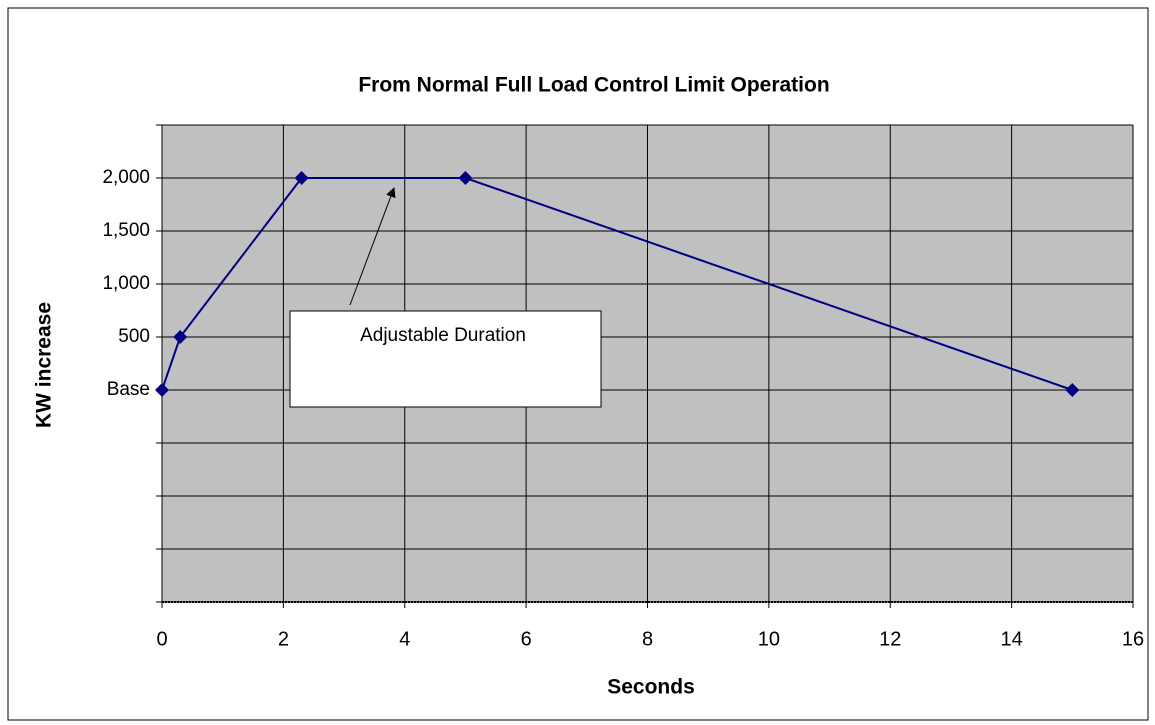  Describe the element at coordinates (128, 389) in the screenshot. I see `y-tick-label: Base` at that location.